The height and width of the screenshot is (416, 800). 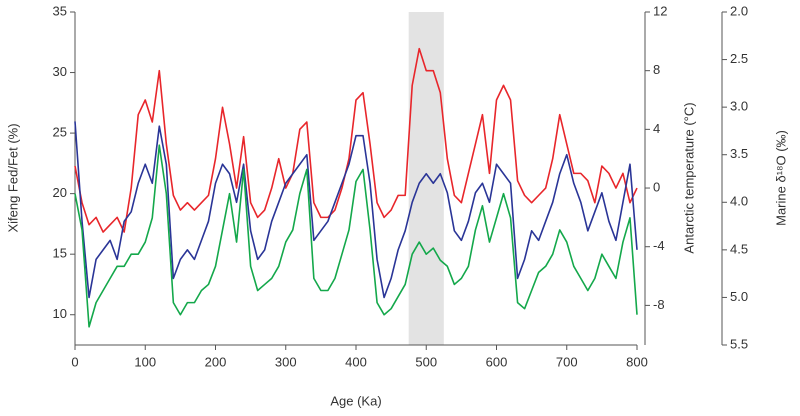 I want to click on x-tick-label: 200, so click(x=216, y=361).